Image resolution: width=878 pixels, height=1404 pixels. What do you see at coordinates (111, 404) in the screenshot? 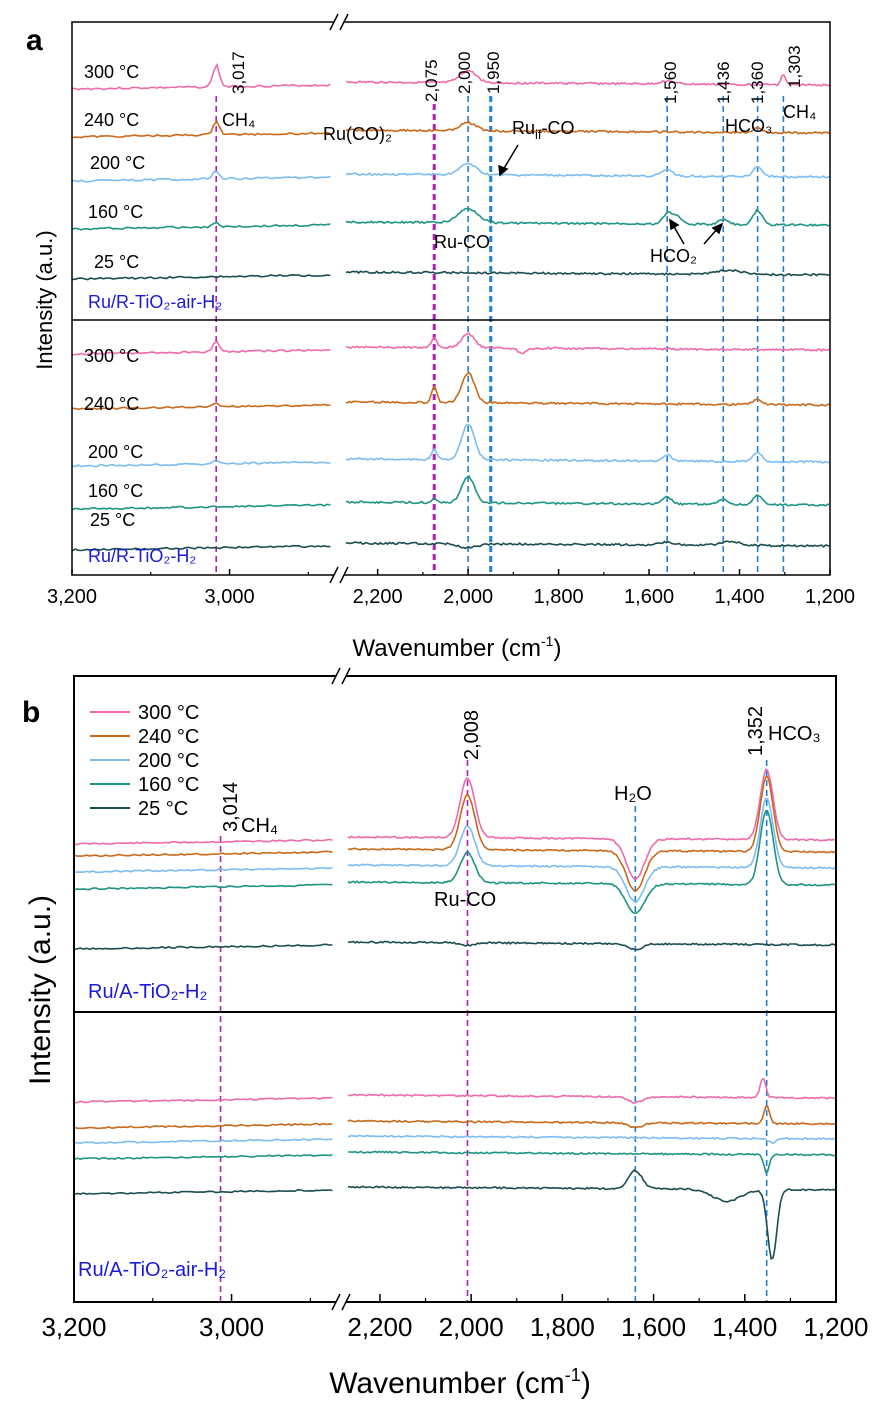
I see `temp-label: 240 °C` at bounding box center [111, 404].